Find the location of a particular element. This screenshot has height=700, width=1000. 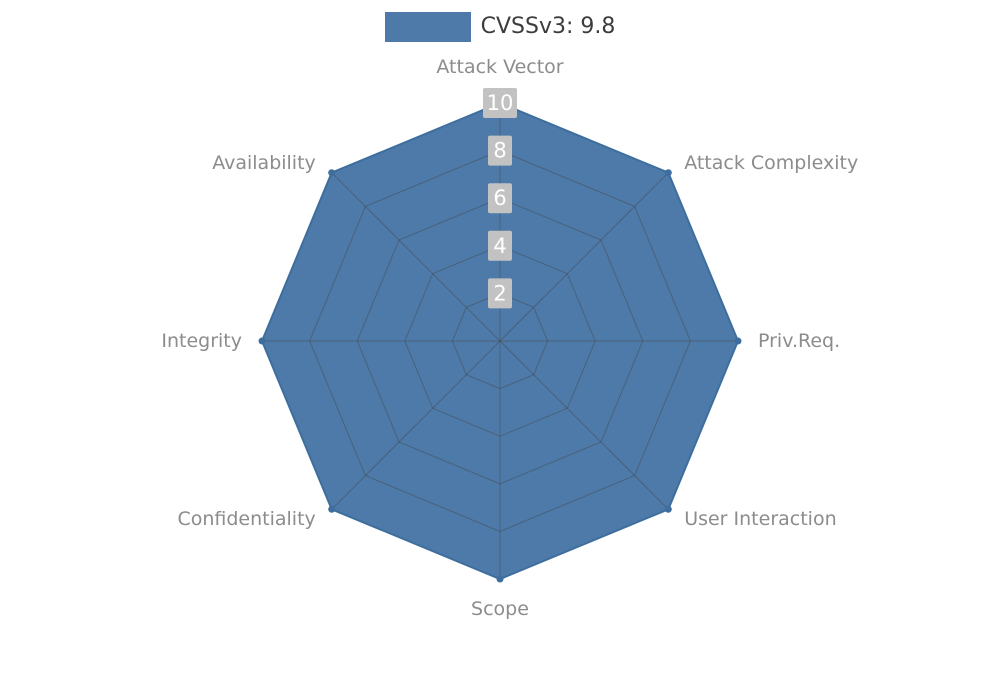

radial-tick-label: 4 is located at coordinates (499, 246).